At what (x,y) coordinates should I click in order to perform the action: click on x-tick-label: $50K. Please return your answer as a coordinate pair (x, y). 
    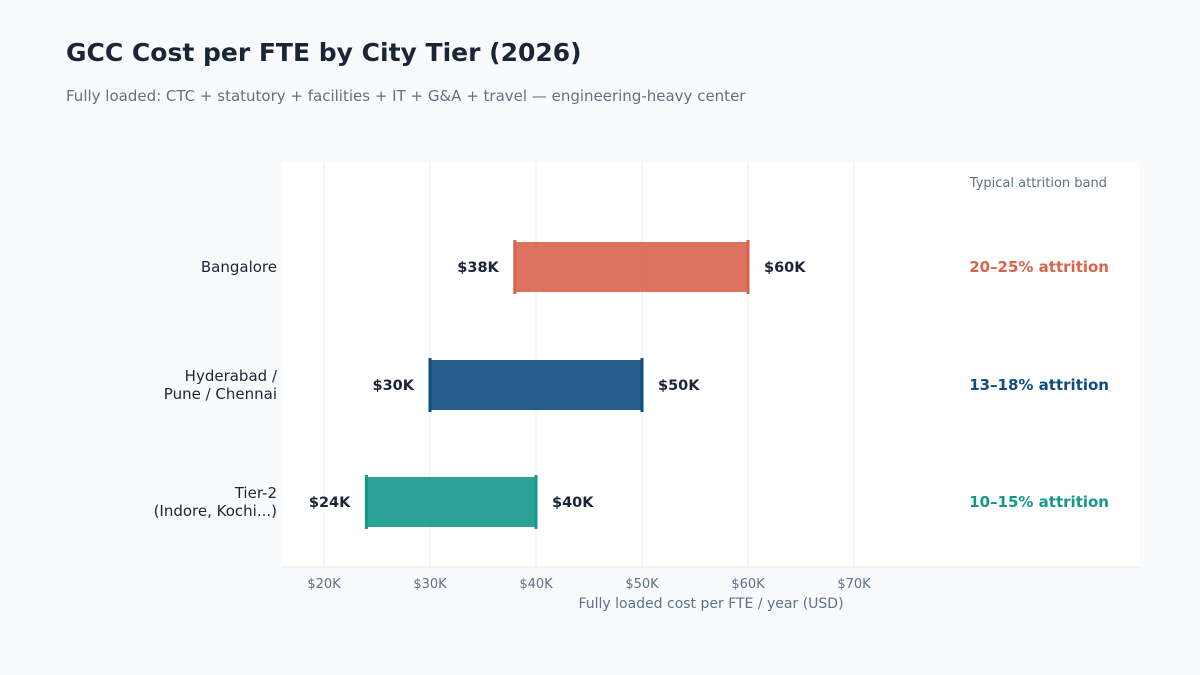
    Looking at the image, I should click on (642, 584).